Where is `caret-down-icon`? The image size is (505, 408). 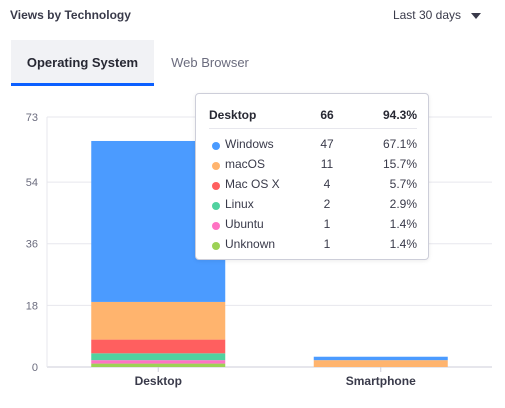
caret-down-icon is located at coordinates (476, 15).